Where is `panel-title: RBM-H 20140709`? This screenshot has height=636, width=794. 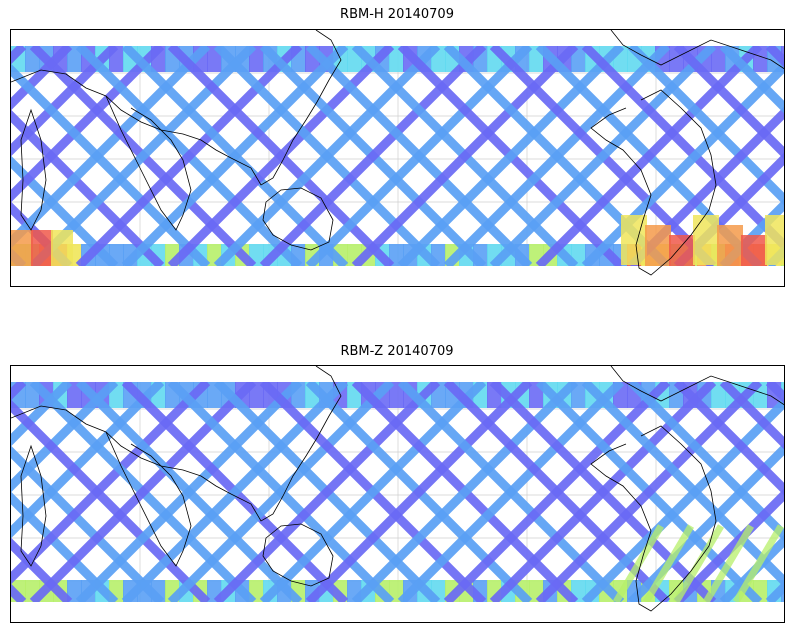 panel-title: RBM-H 20140709 is located at coordinates (397, 14).